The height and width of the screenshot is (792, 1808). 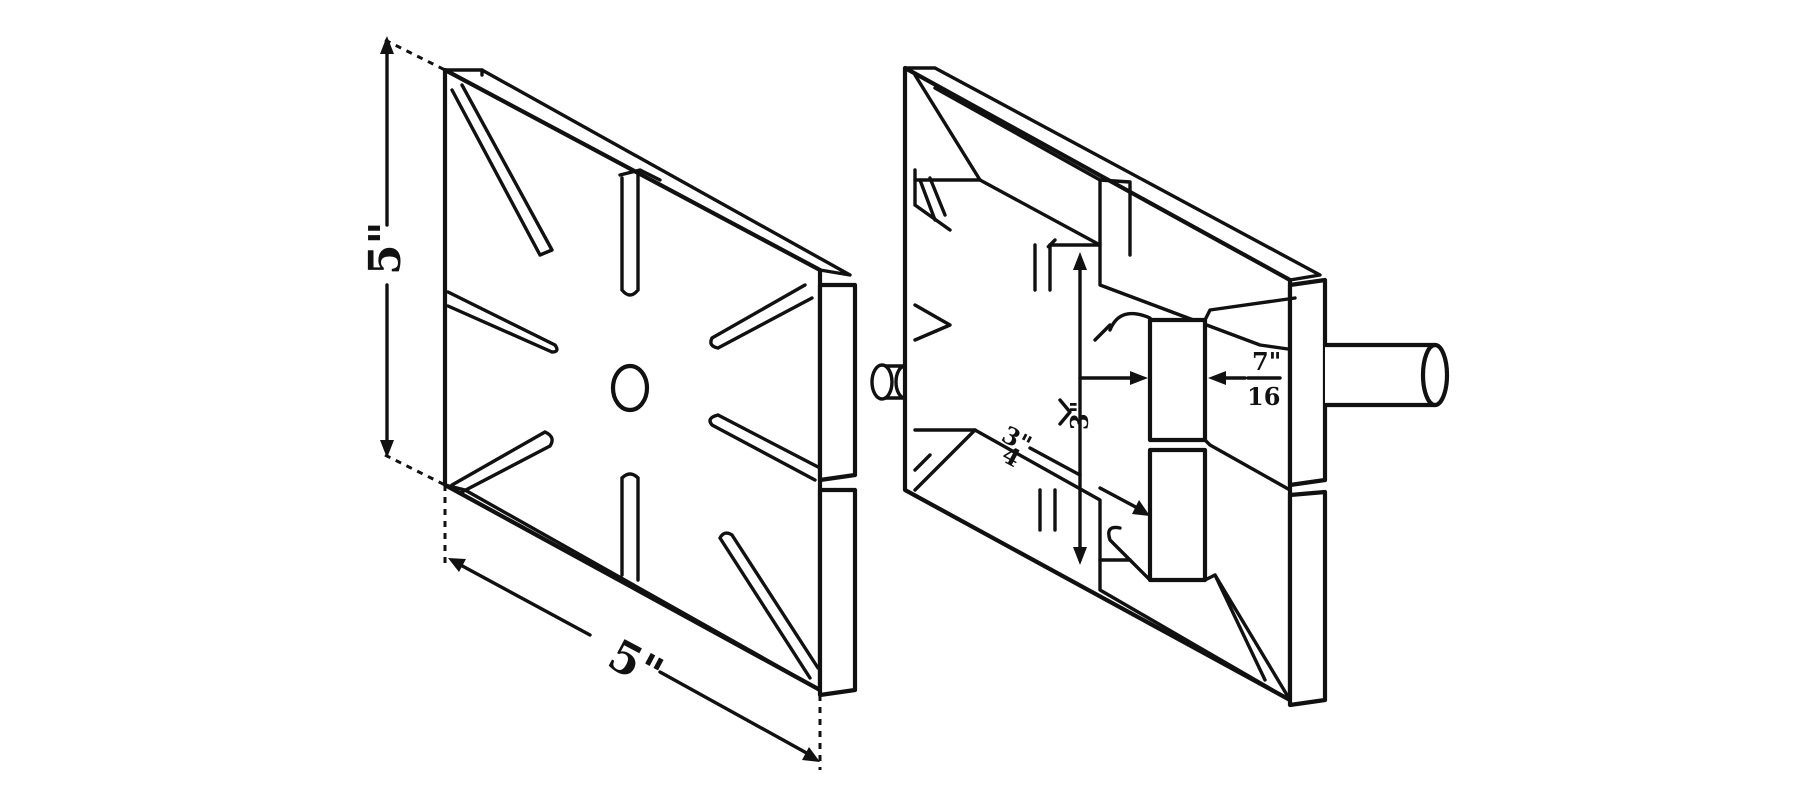 I want to click on shaft, so click(x=1380, y=375).